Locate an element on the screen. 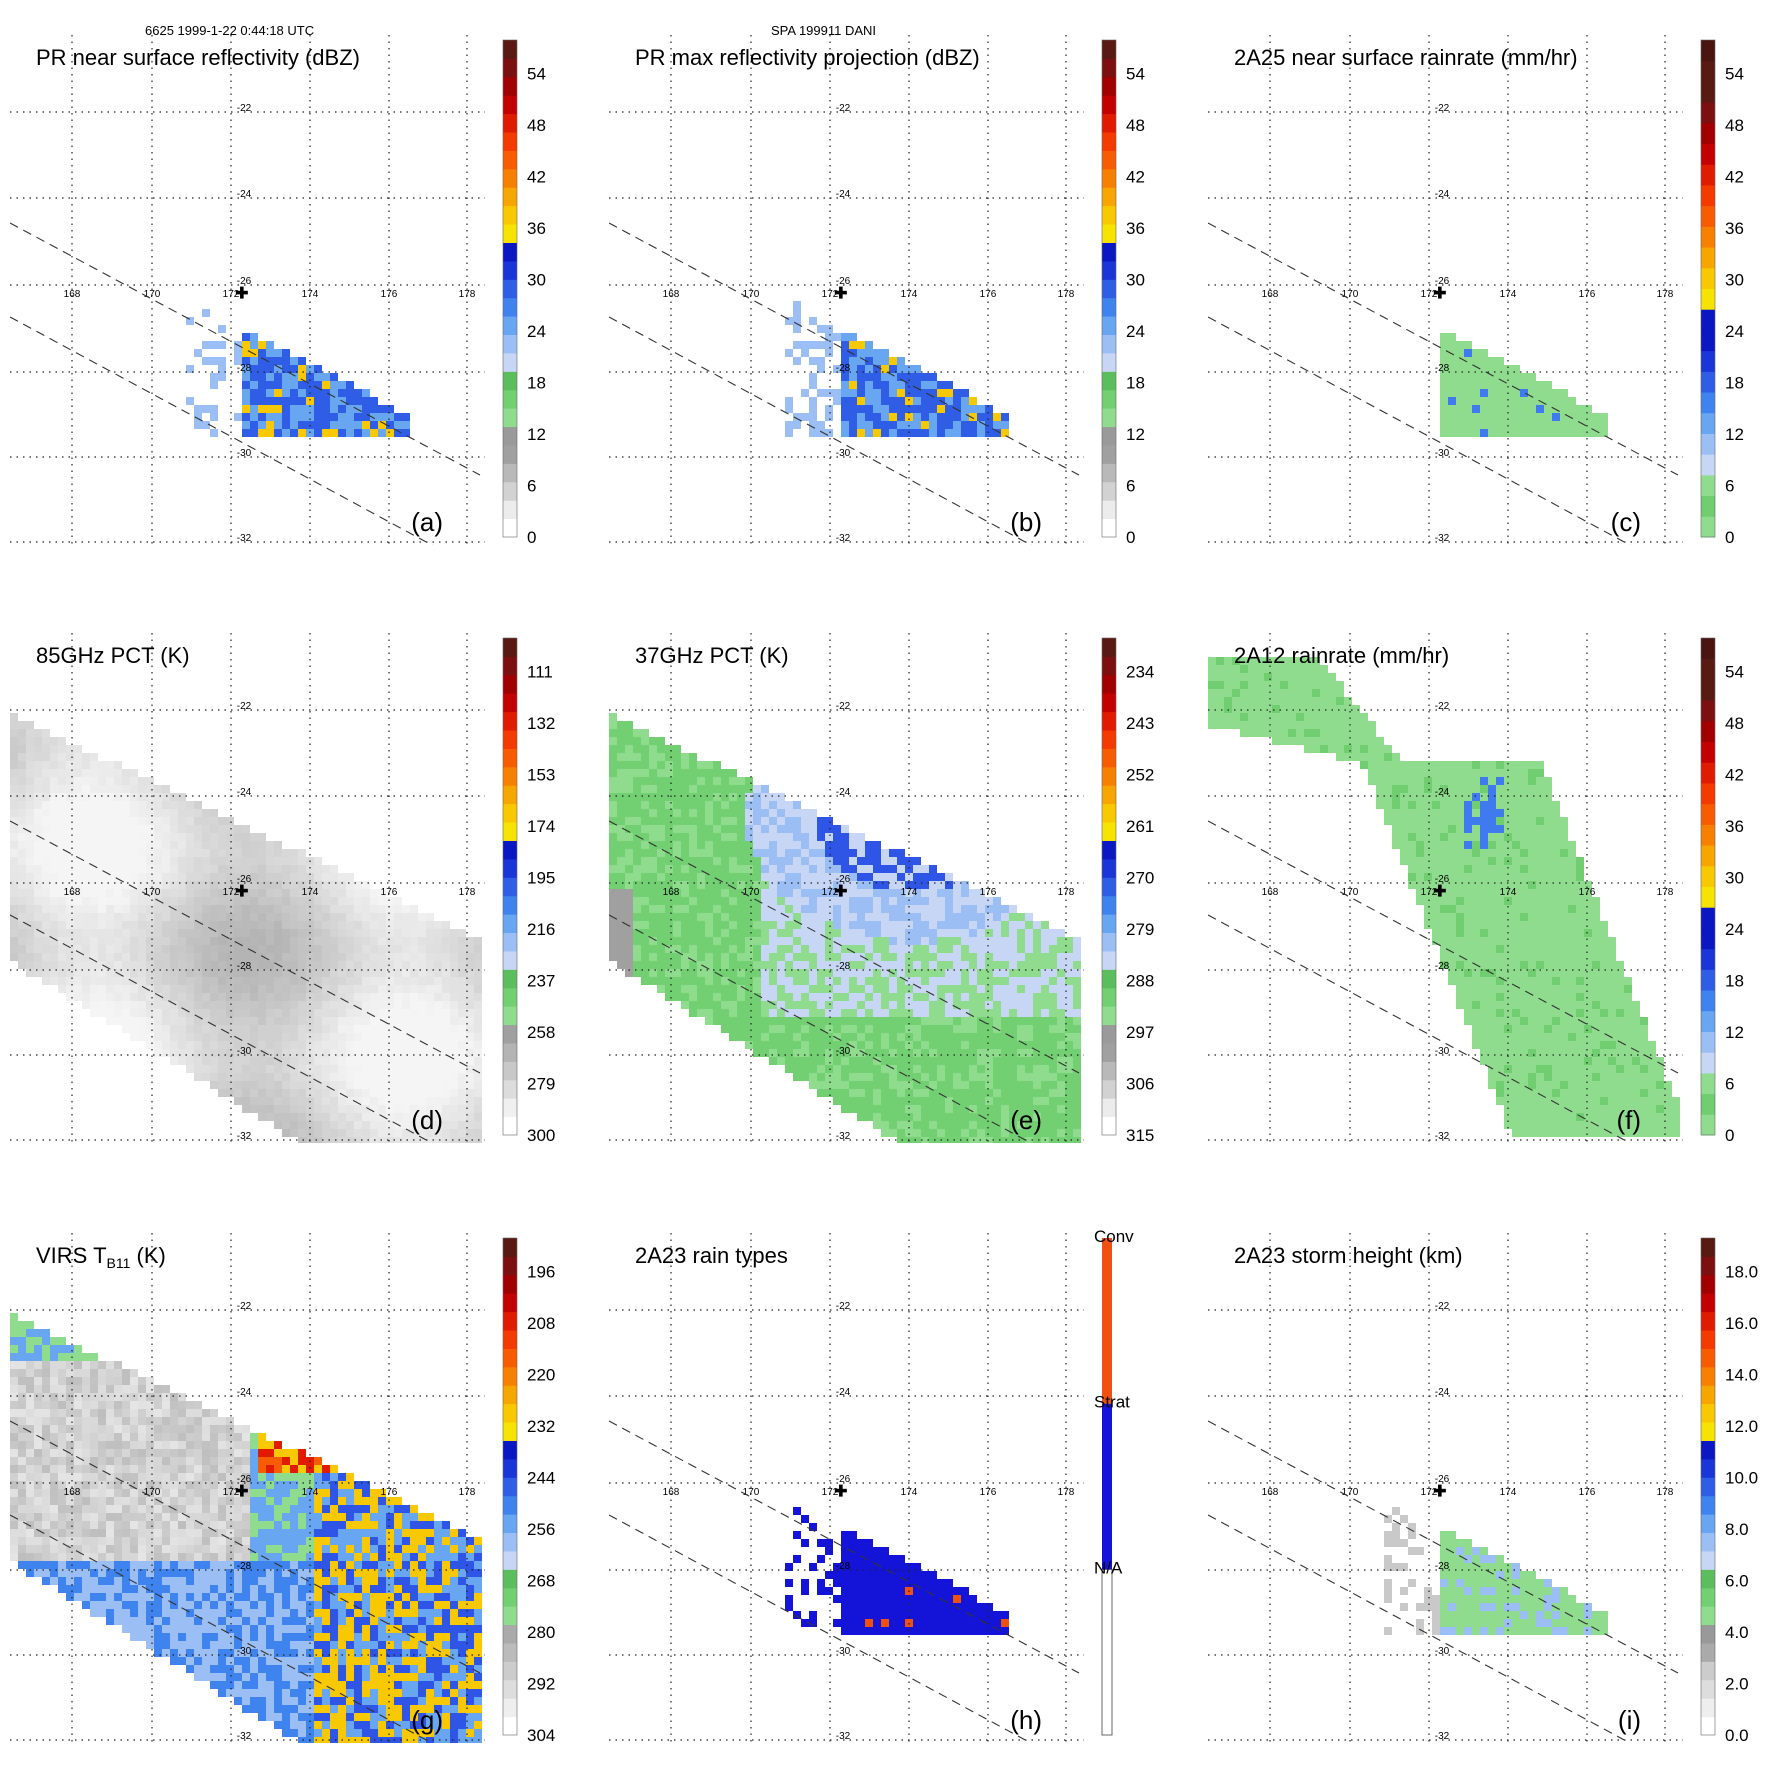 The width and height of the screenshot is (1771, 1771). colorbar-tick-label: 36 is located at coordinates (1135, 228).